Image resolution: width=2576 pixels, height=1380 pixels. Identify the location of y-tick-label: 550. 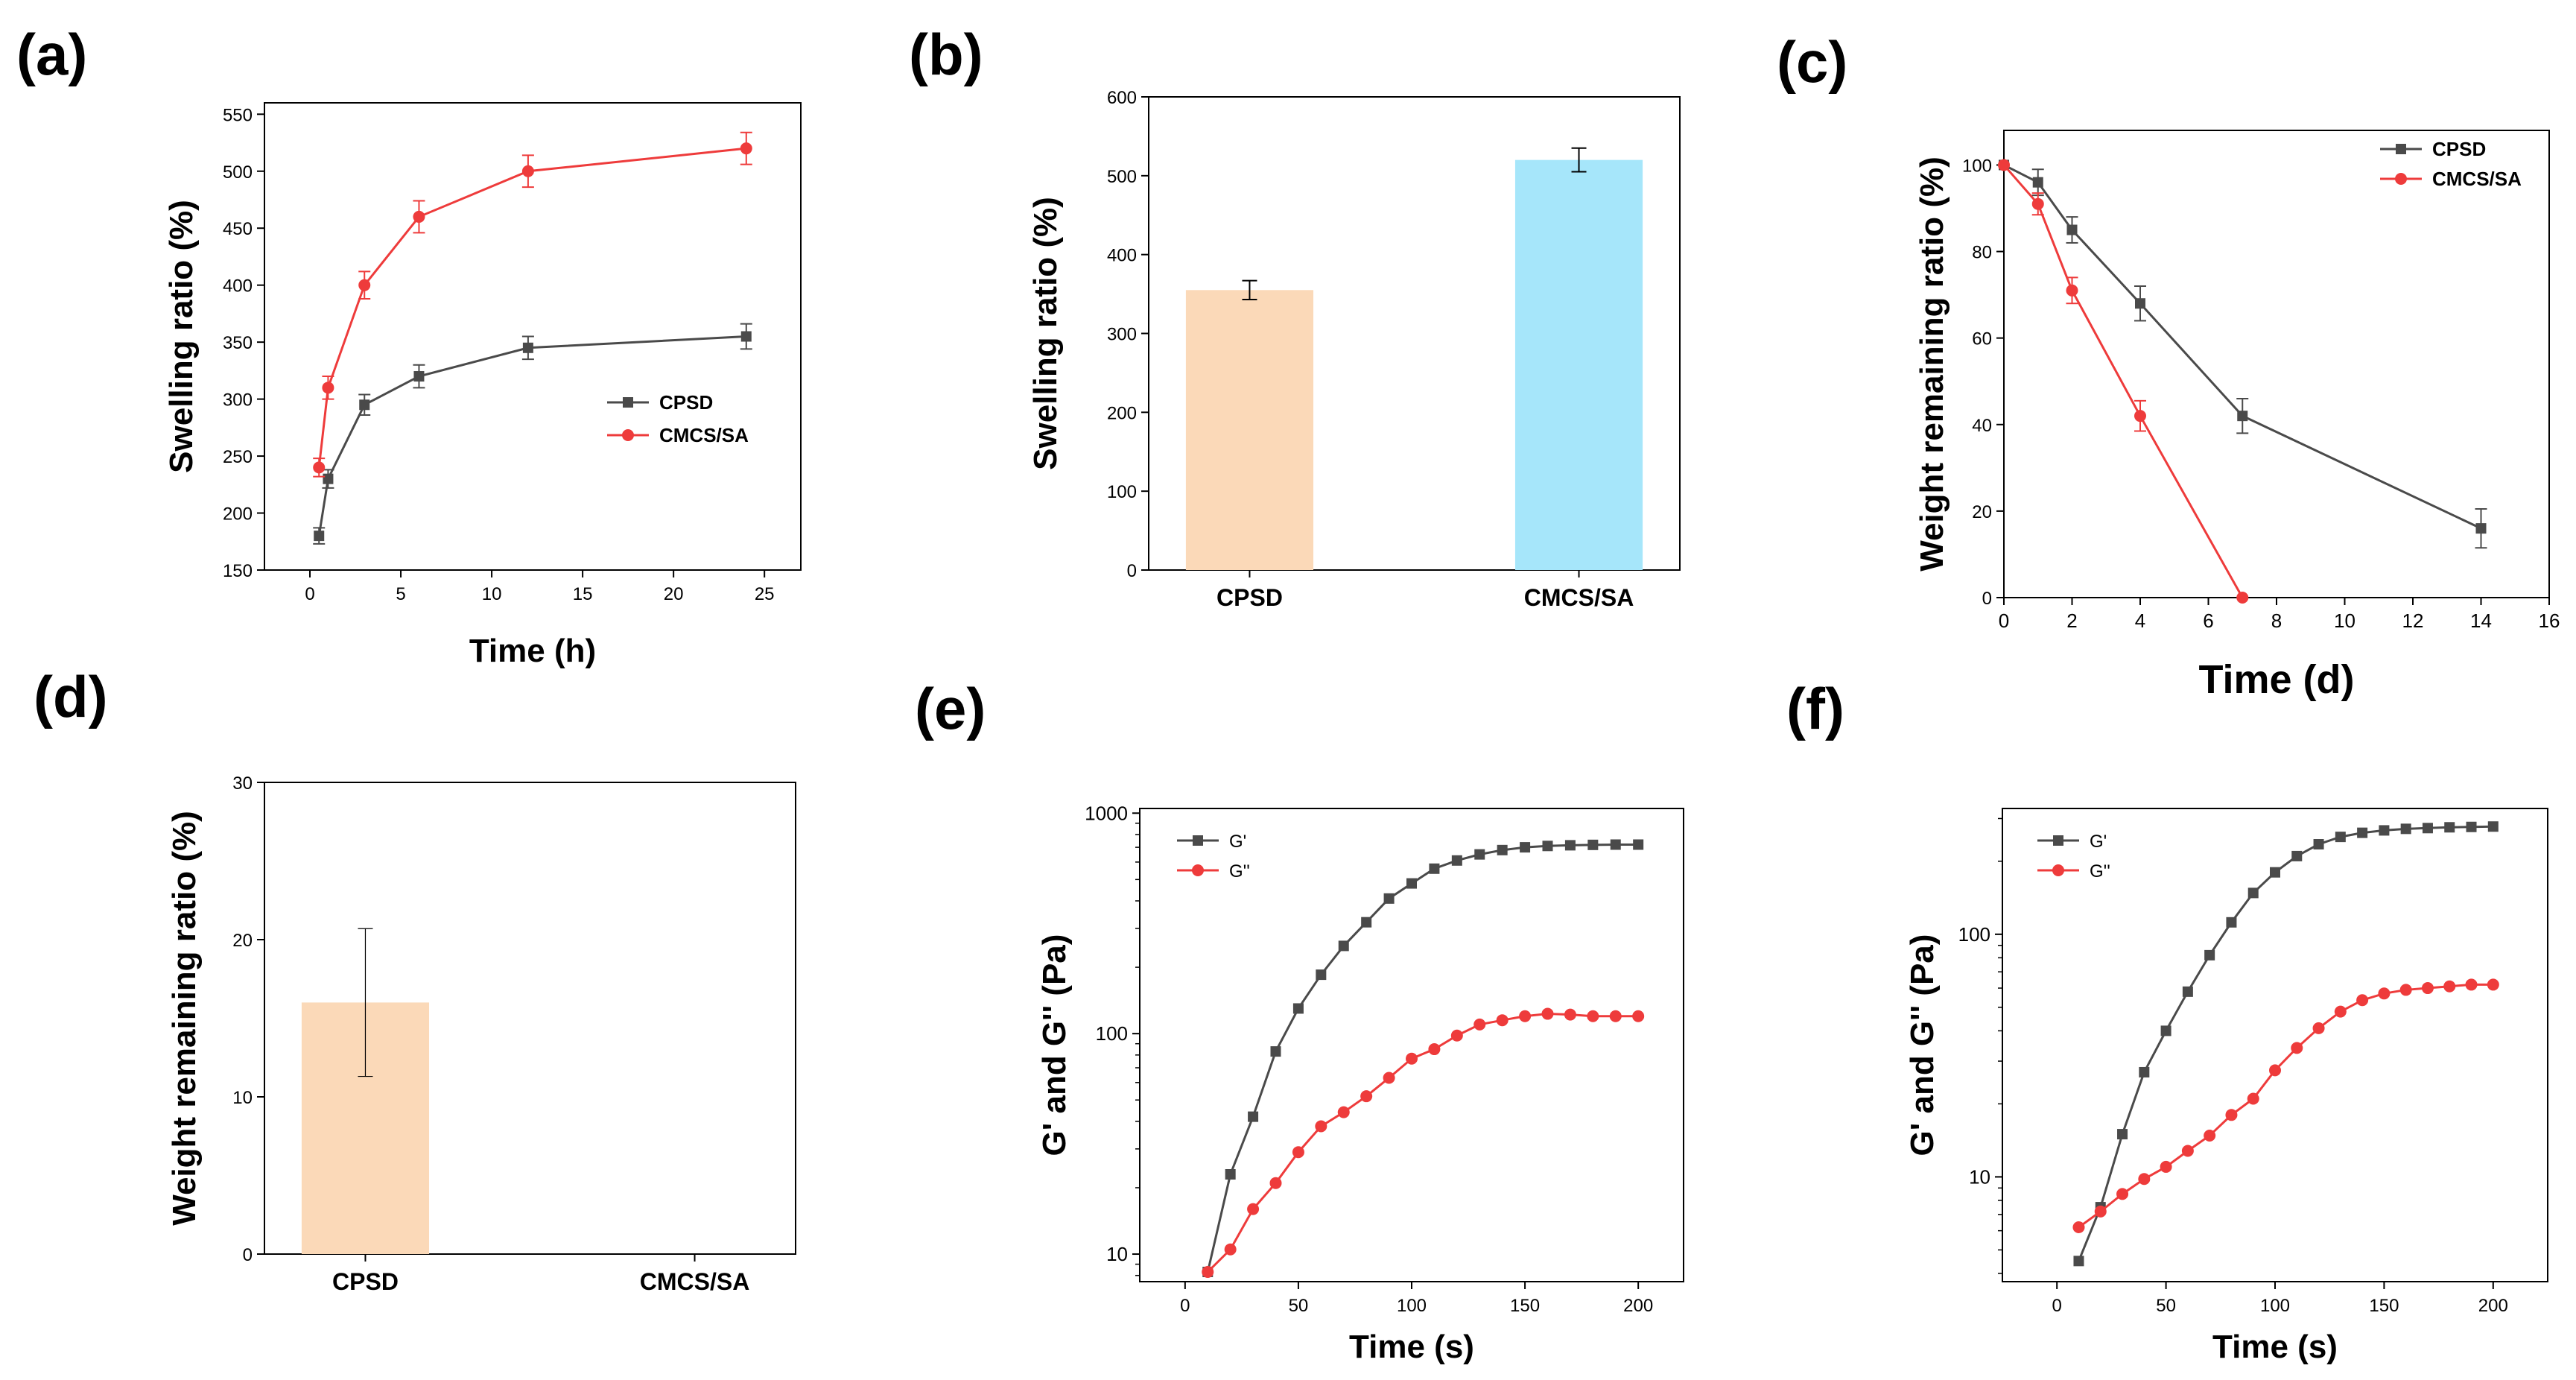
(238, 115).